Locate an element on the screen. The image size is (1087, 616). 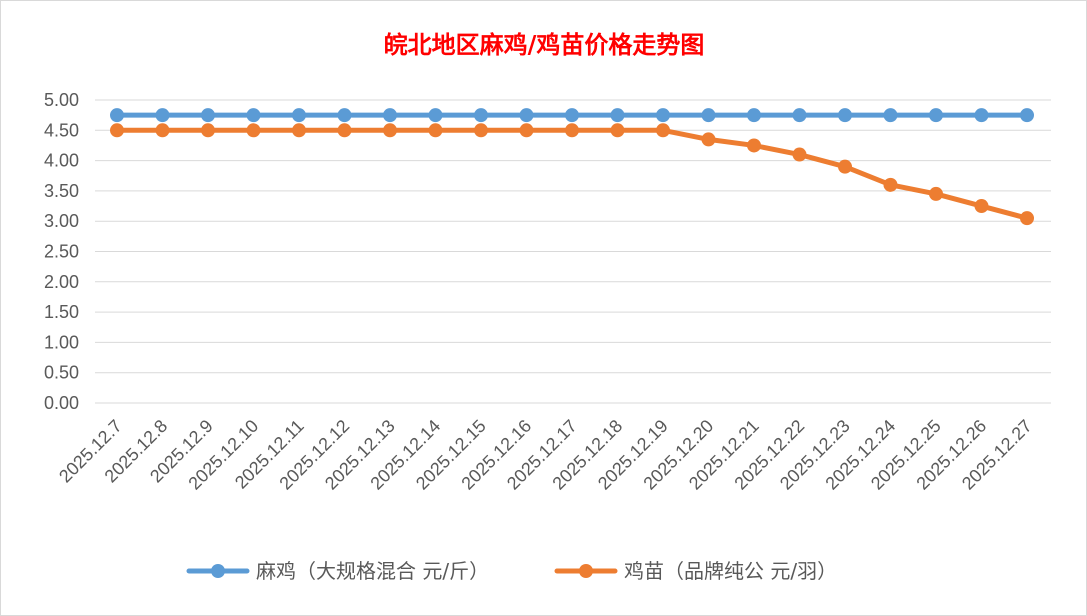
y-tick-label: 4.50 is located at coordinates (61, 130).